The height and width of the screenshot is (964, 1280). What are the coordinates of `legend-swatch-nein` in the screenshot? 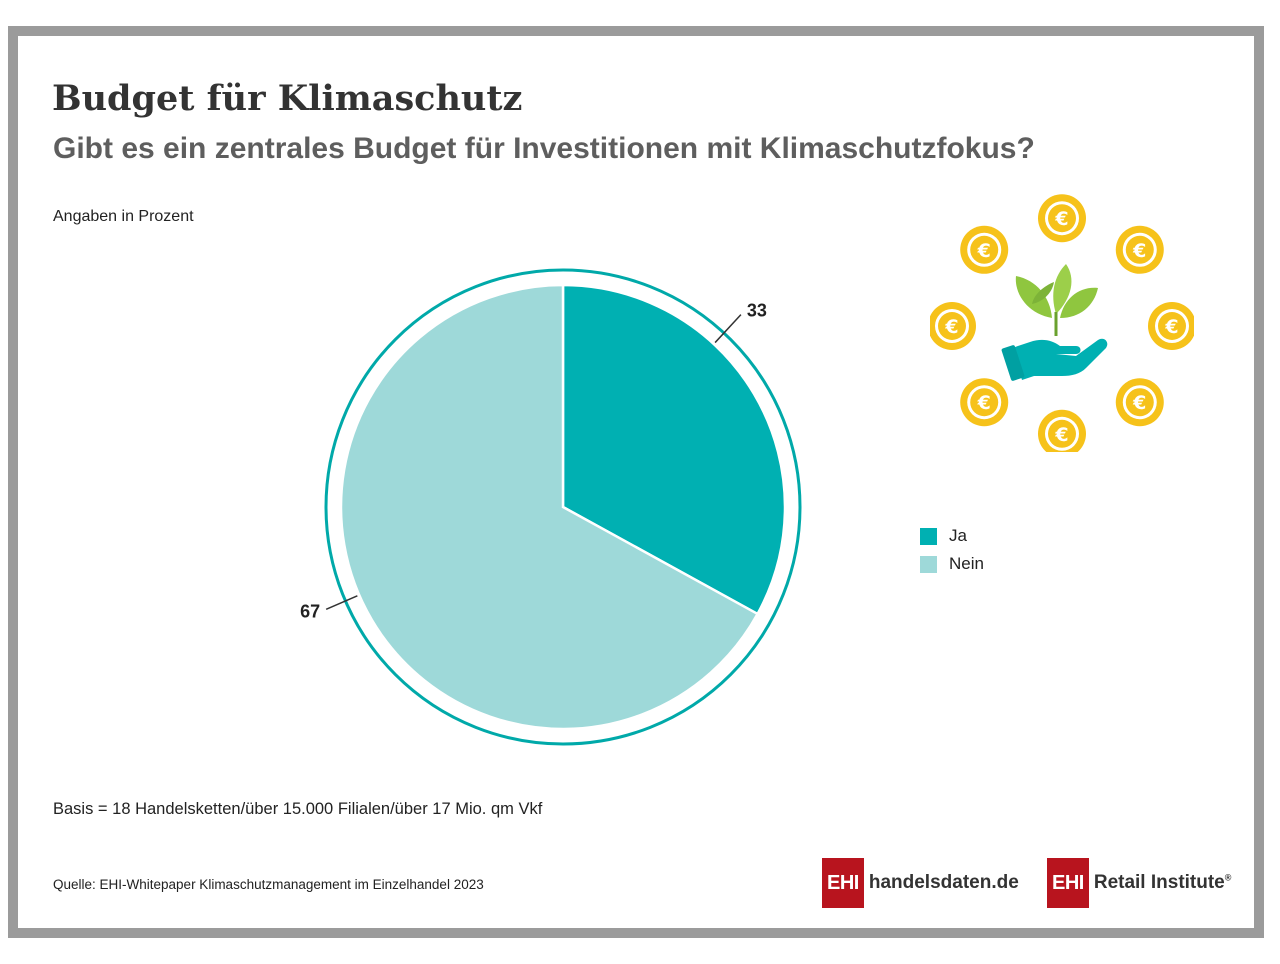 It's located at (928, 564).